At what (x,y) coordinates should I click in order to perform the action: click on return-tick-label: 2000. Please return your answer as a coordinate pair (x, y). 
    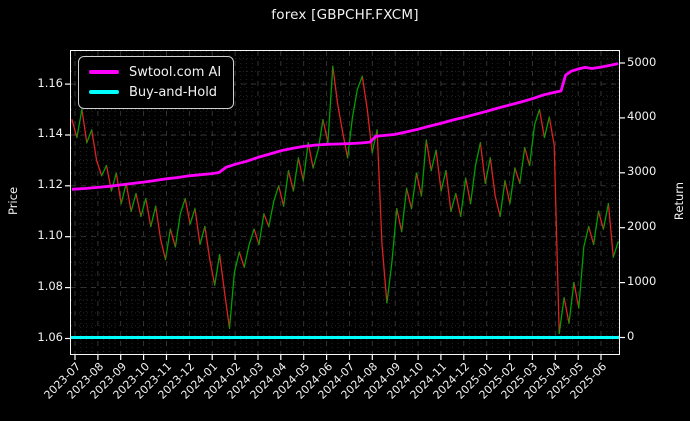
    Looking at the image, I should click on (642, 226).